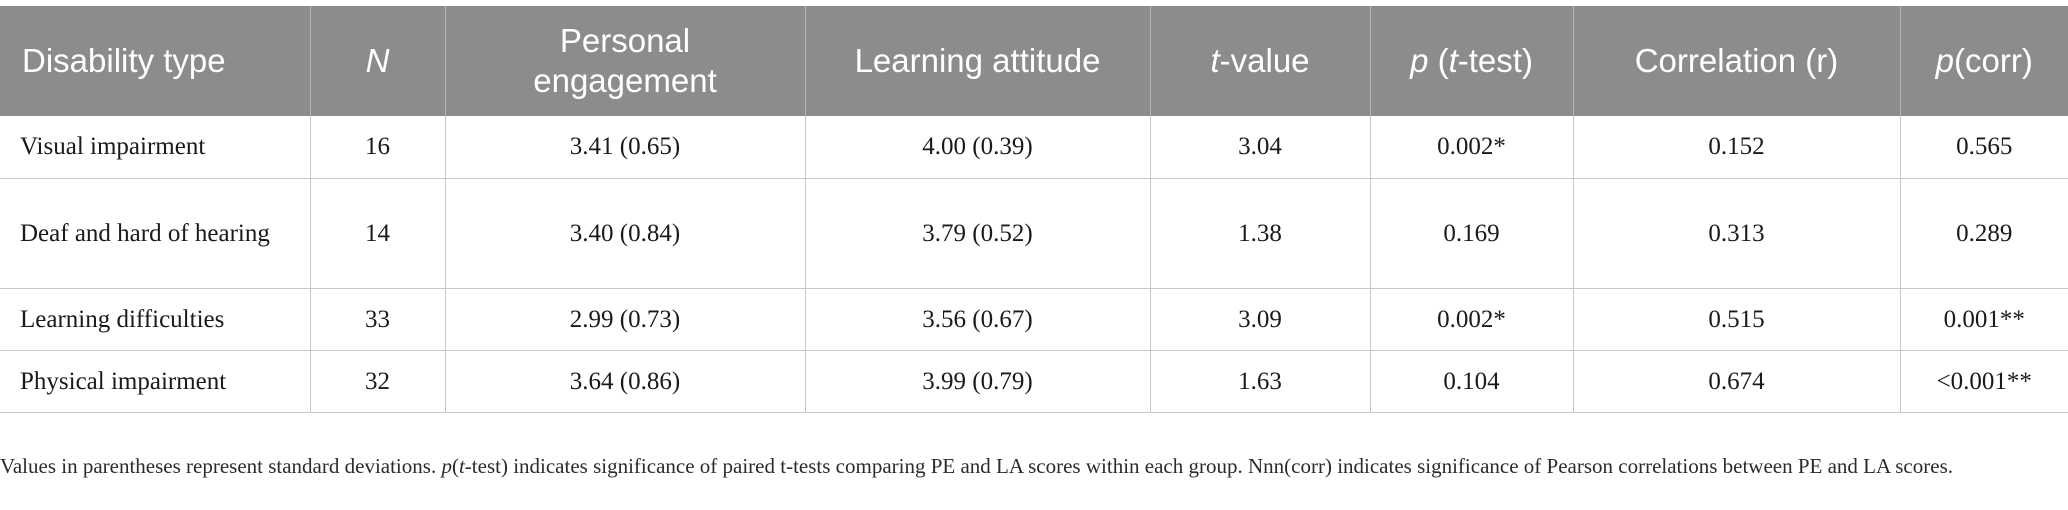 The image size is (2068, 510). What do you see at coordinates (1984, 233) in the screenshot?
I see `cell-p-corr: 0.289` at bounding box center [1984, 233].